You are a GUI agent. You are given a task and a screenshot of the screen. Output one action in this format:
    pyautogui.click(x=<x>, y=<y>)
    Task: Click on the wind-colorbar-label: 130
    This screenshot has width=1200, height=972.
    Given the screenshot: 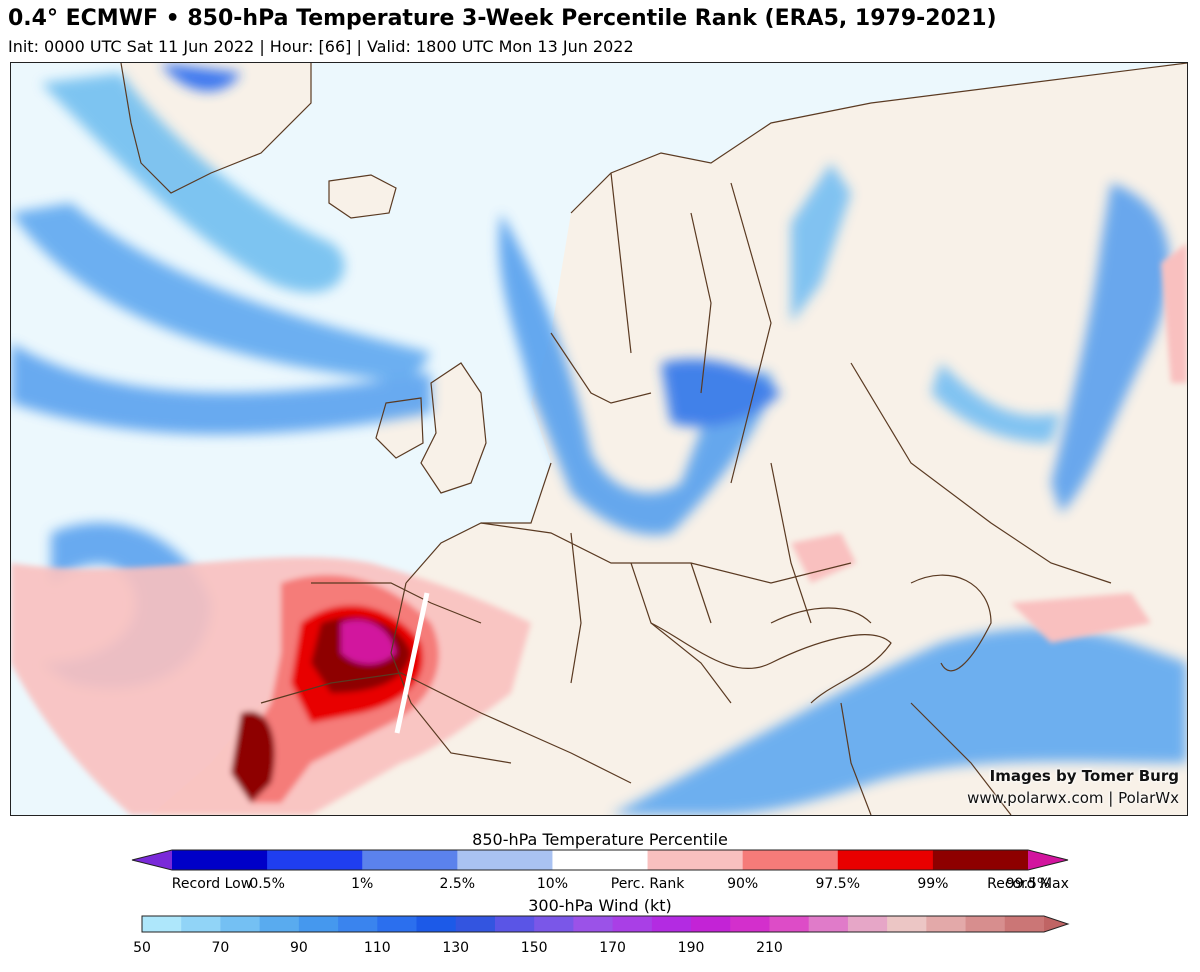 What is the action you would take?
    pyautogui.click(x=456, y=948)
    